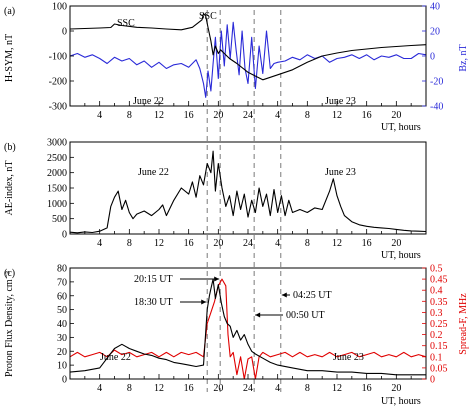  I want to click on pb-ytick-label: 1000, so click(57, 204).